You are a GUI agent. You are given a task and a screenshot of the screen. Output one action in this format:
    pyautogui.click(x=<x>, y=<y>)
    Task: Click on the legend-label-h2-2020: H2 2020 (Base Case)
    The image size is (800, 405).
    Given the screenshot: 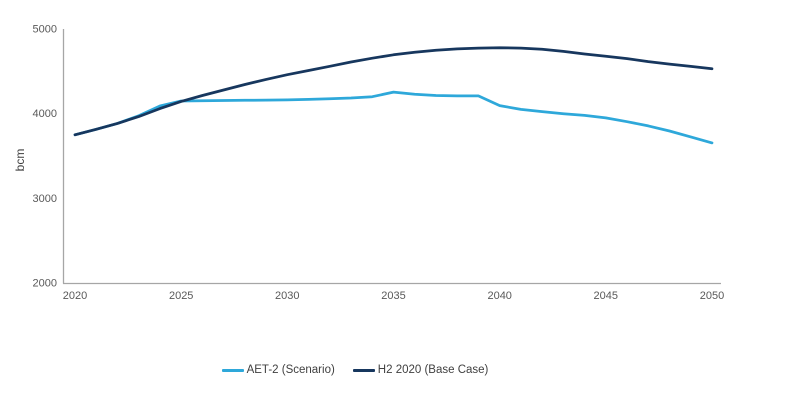 What is the action you would take?
    pyautogui.click(x=433, y=370)
    